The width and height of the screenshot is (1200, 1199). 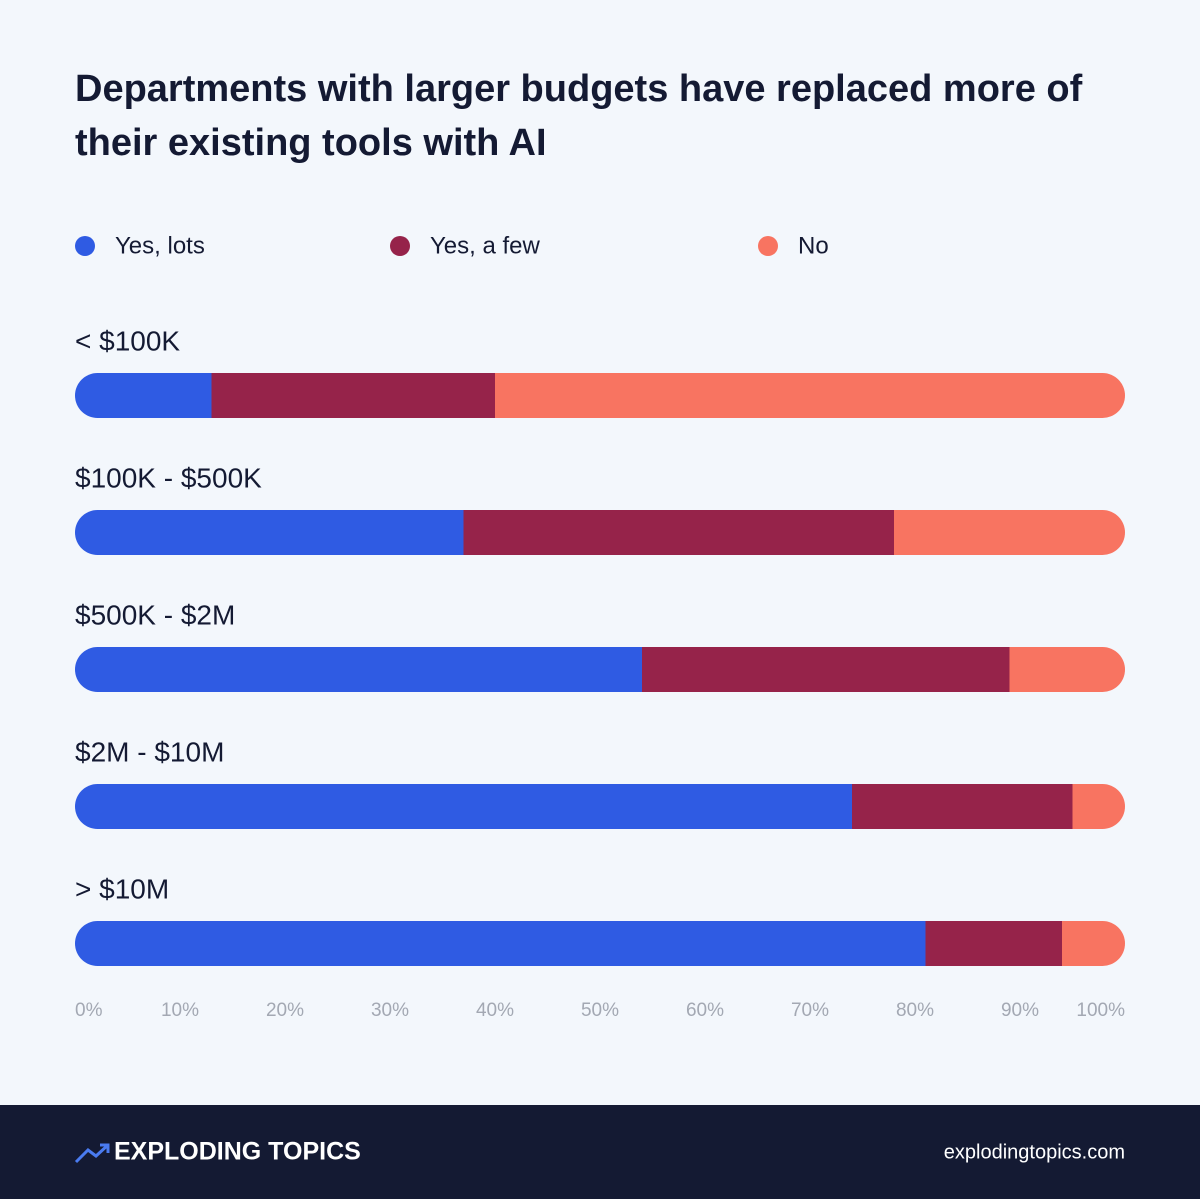 What do you see at coordinates (1020, 1010) in the screenshot?
I see `x-tick-label: 90%` at bounding box center [1020, 1010].